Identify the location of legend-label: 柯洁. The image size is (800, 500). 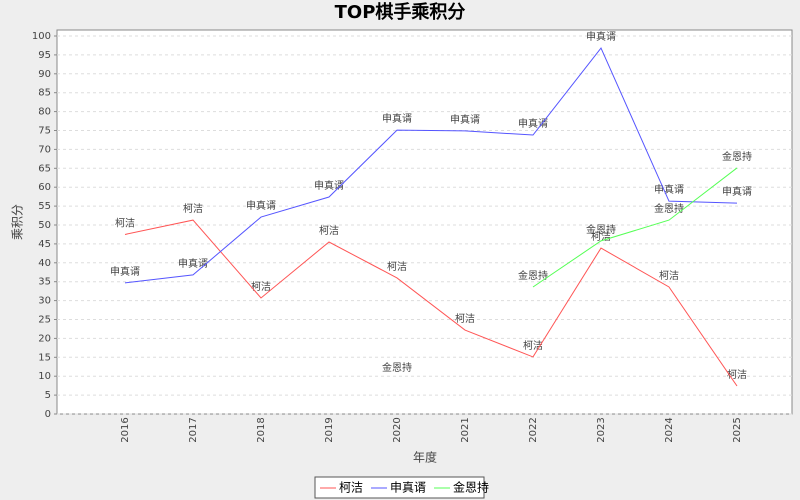
(351, 488).